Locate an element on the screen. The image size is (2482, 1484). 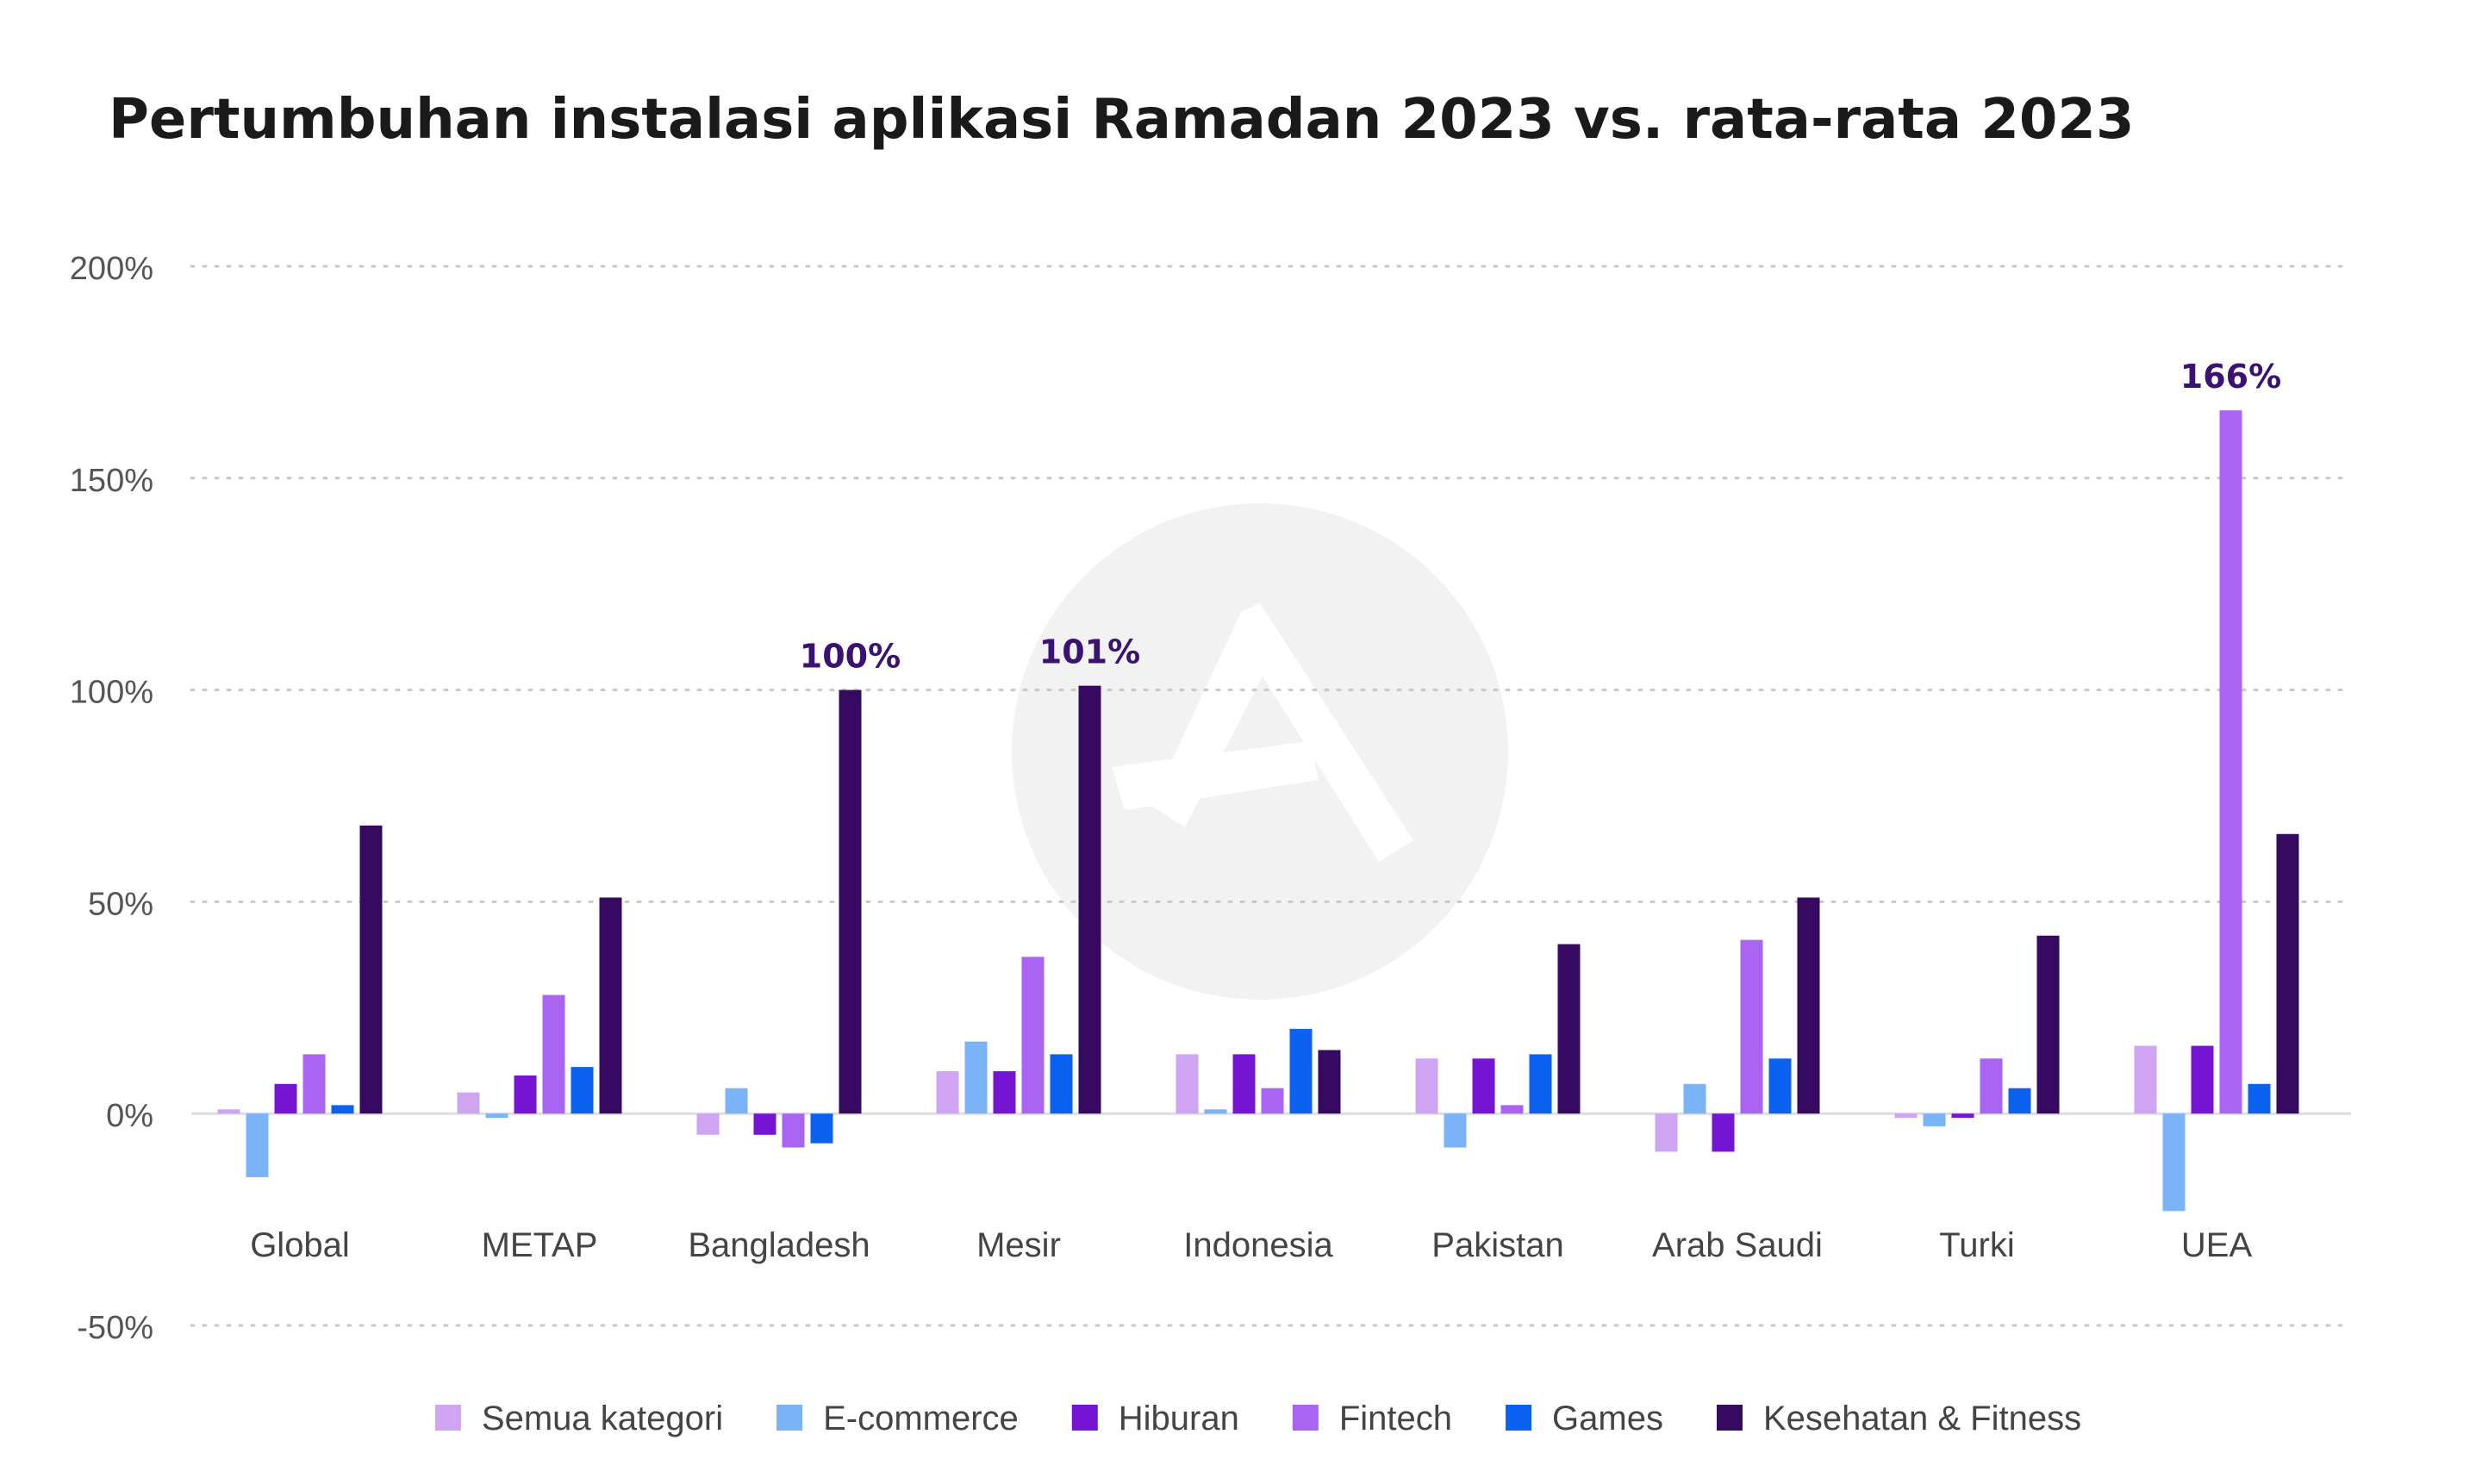
x-category-label: Mesir is located at coordinates (1018, 1245).